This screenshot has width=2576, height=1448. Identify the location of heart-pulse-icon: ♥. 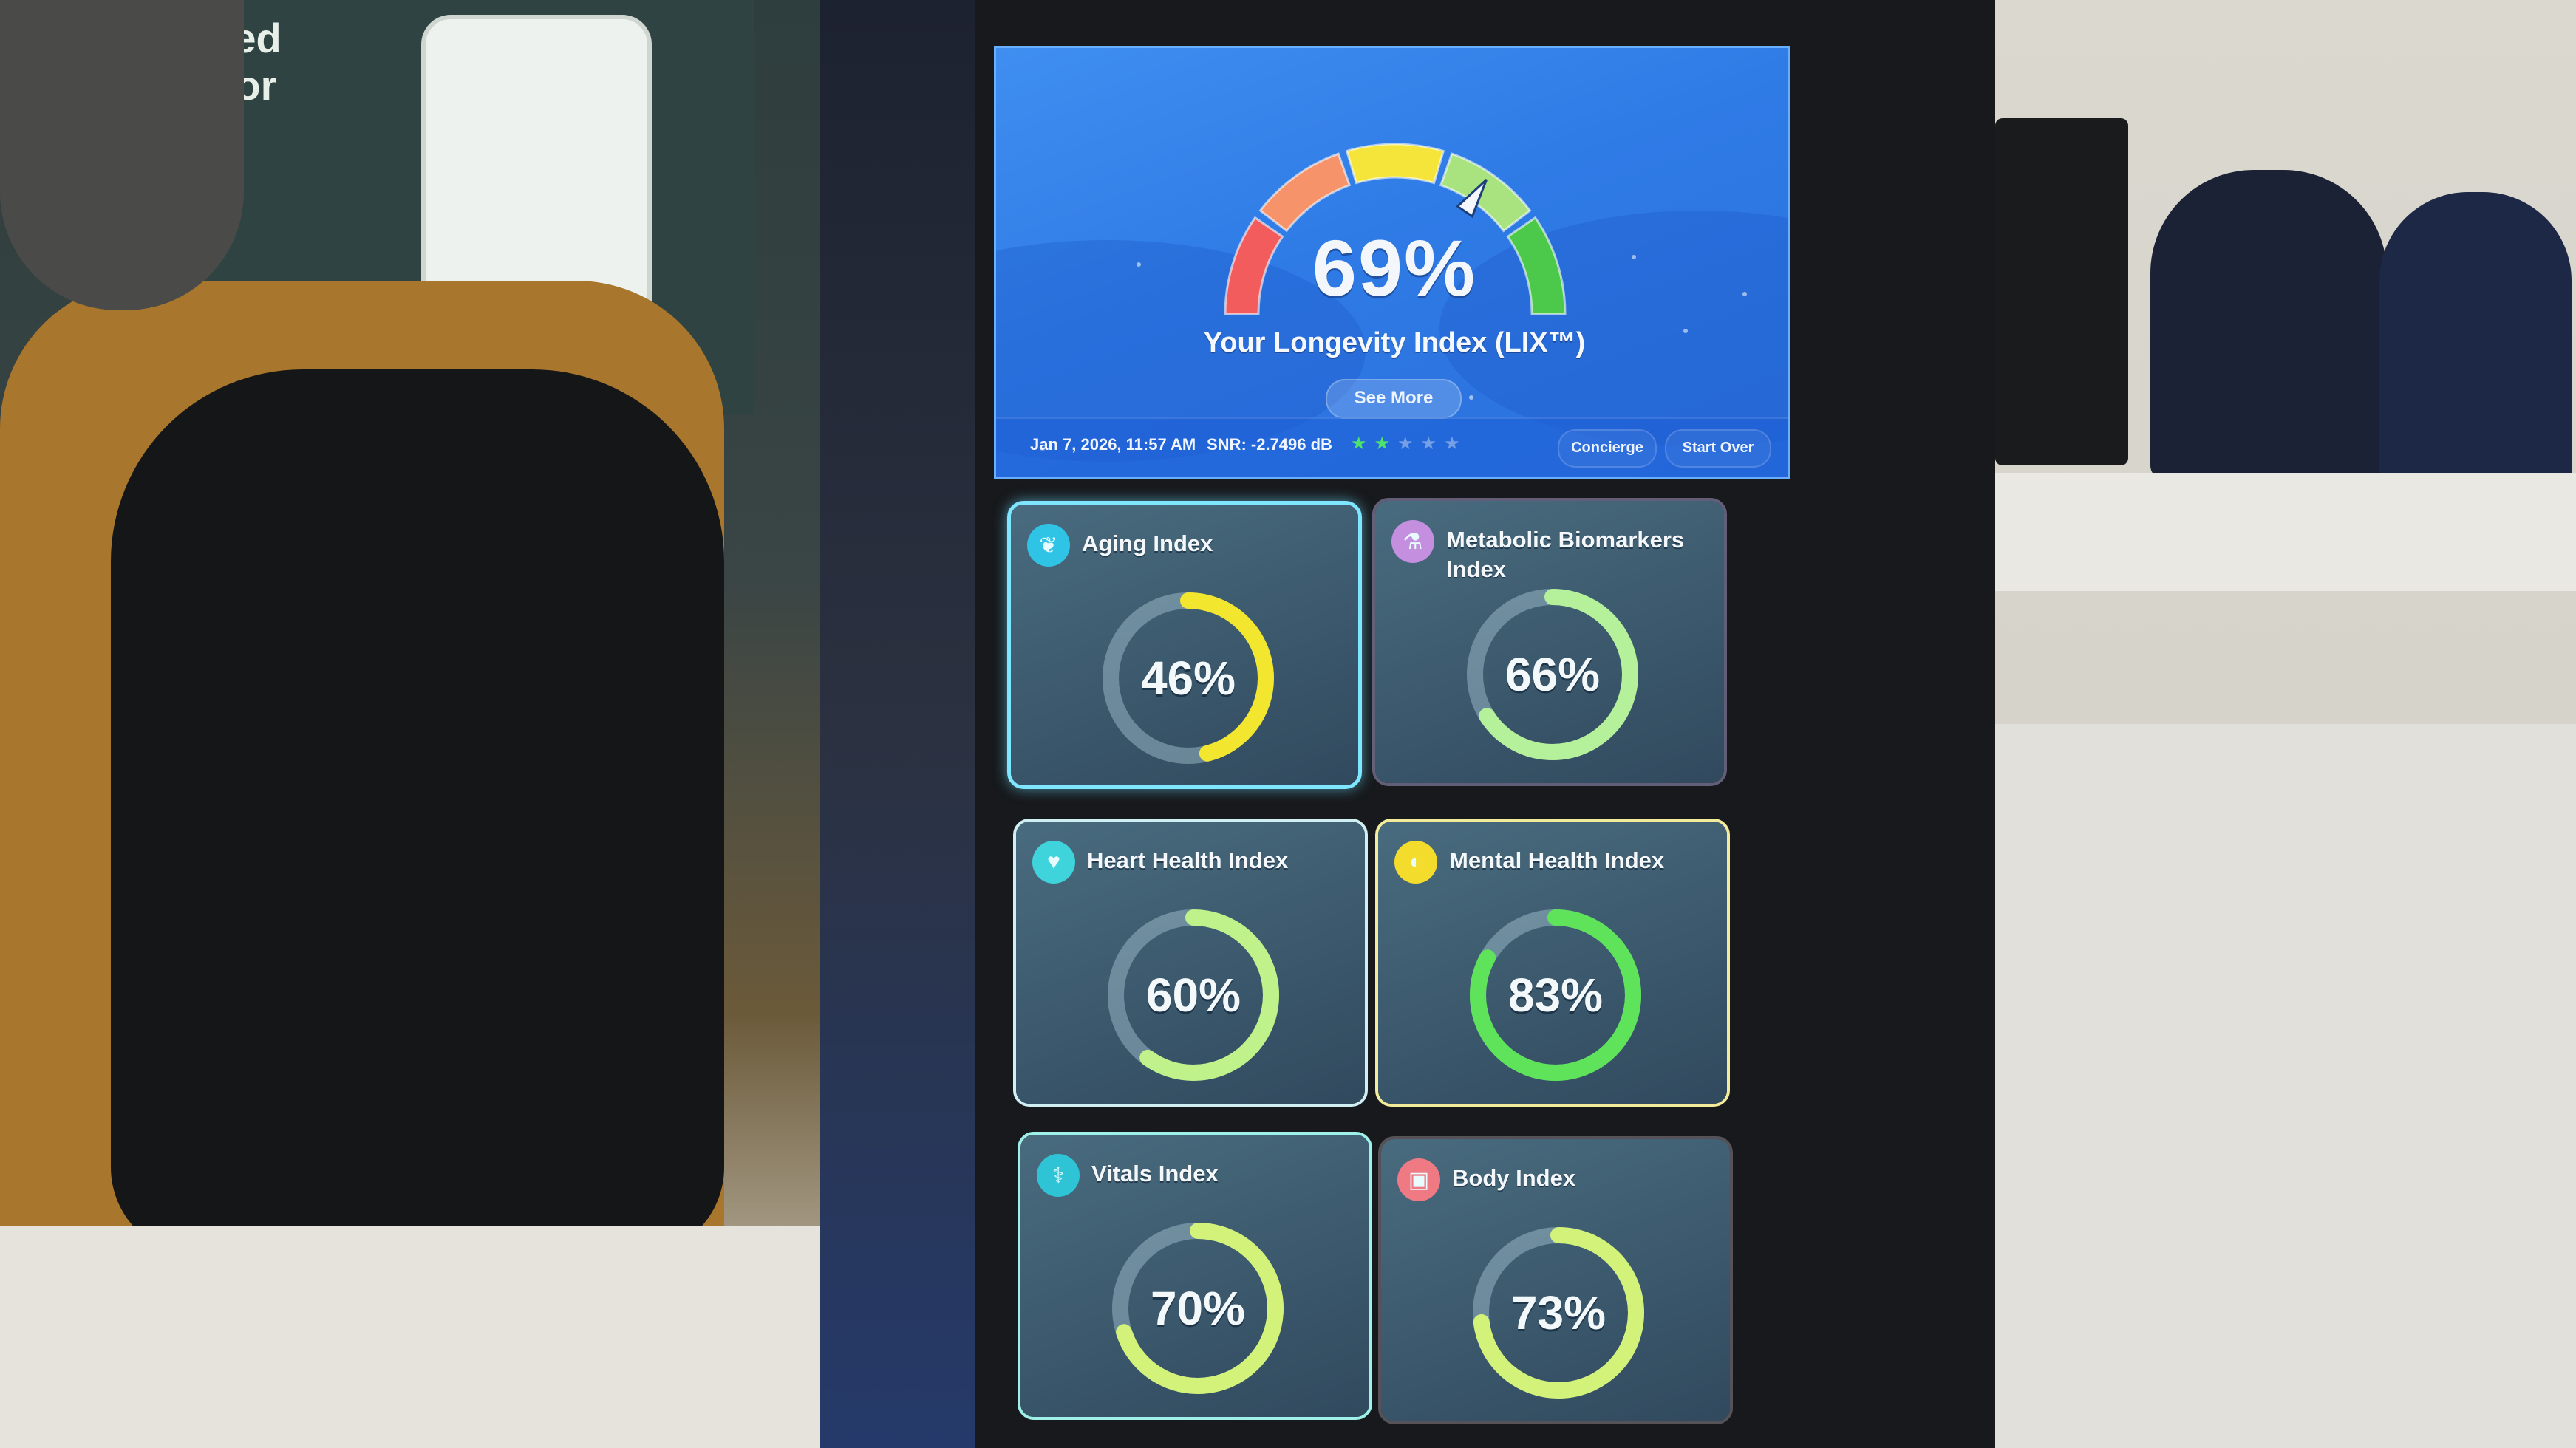
(1053, 862).